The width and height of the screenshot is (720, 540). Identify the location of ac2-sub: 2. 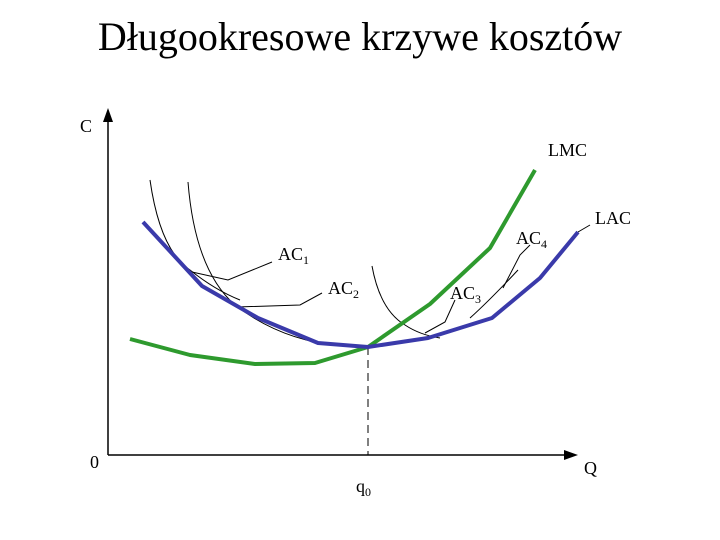
(356, 294).